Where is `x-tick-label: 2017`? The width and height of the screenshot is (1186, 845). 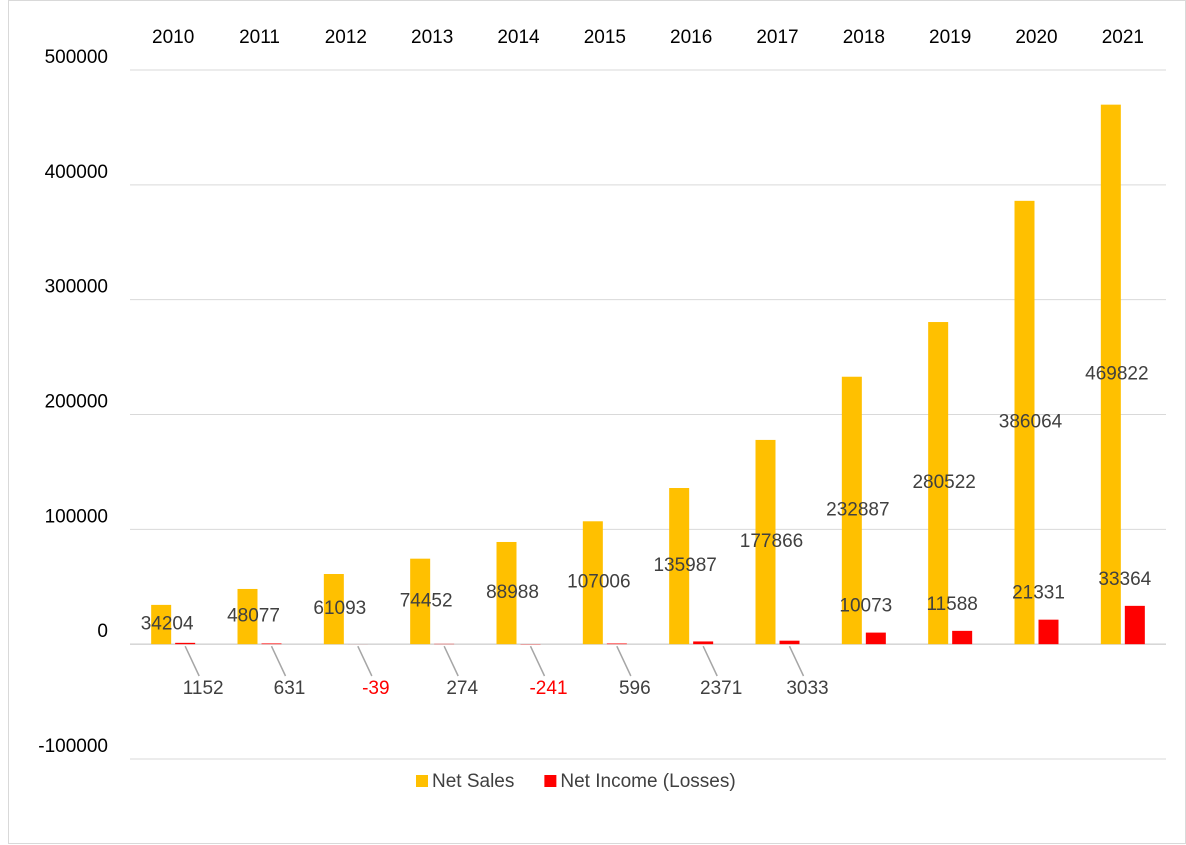
x-tick-label: 2017 is located at coordinates (777, 37).